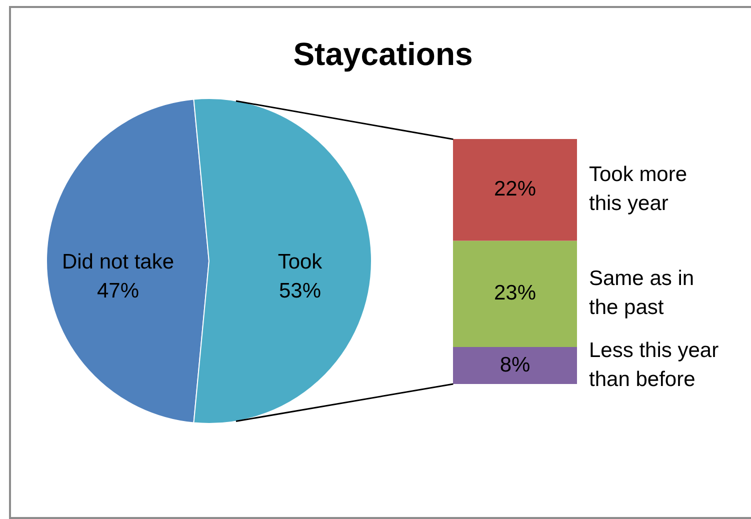  I want to click on data-label: 8%, so click(515, 364).